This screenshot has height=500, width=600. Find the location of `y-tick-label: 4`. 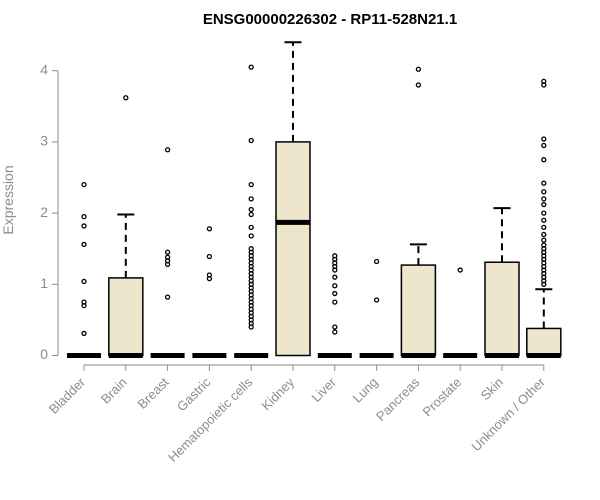

y-tick-label: 4 is located at coordinates (44, 69).